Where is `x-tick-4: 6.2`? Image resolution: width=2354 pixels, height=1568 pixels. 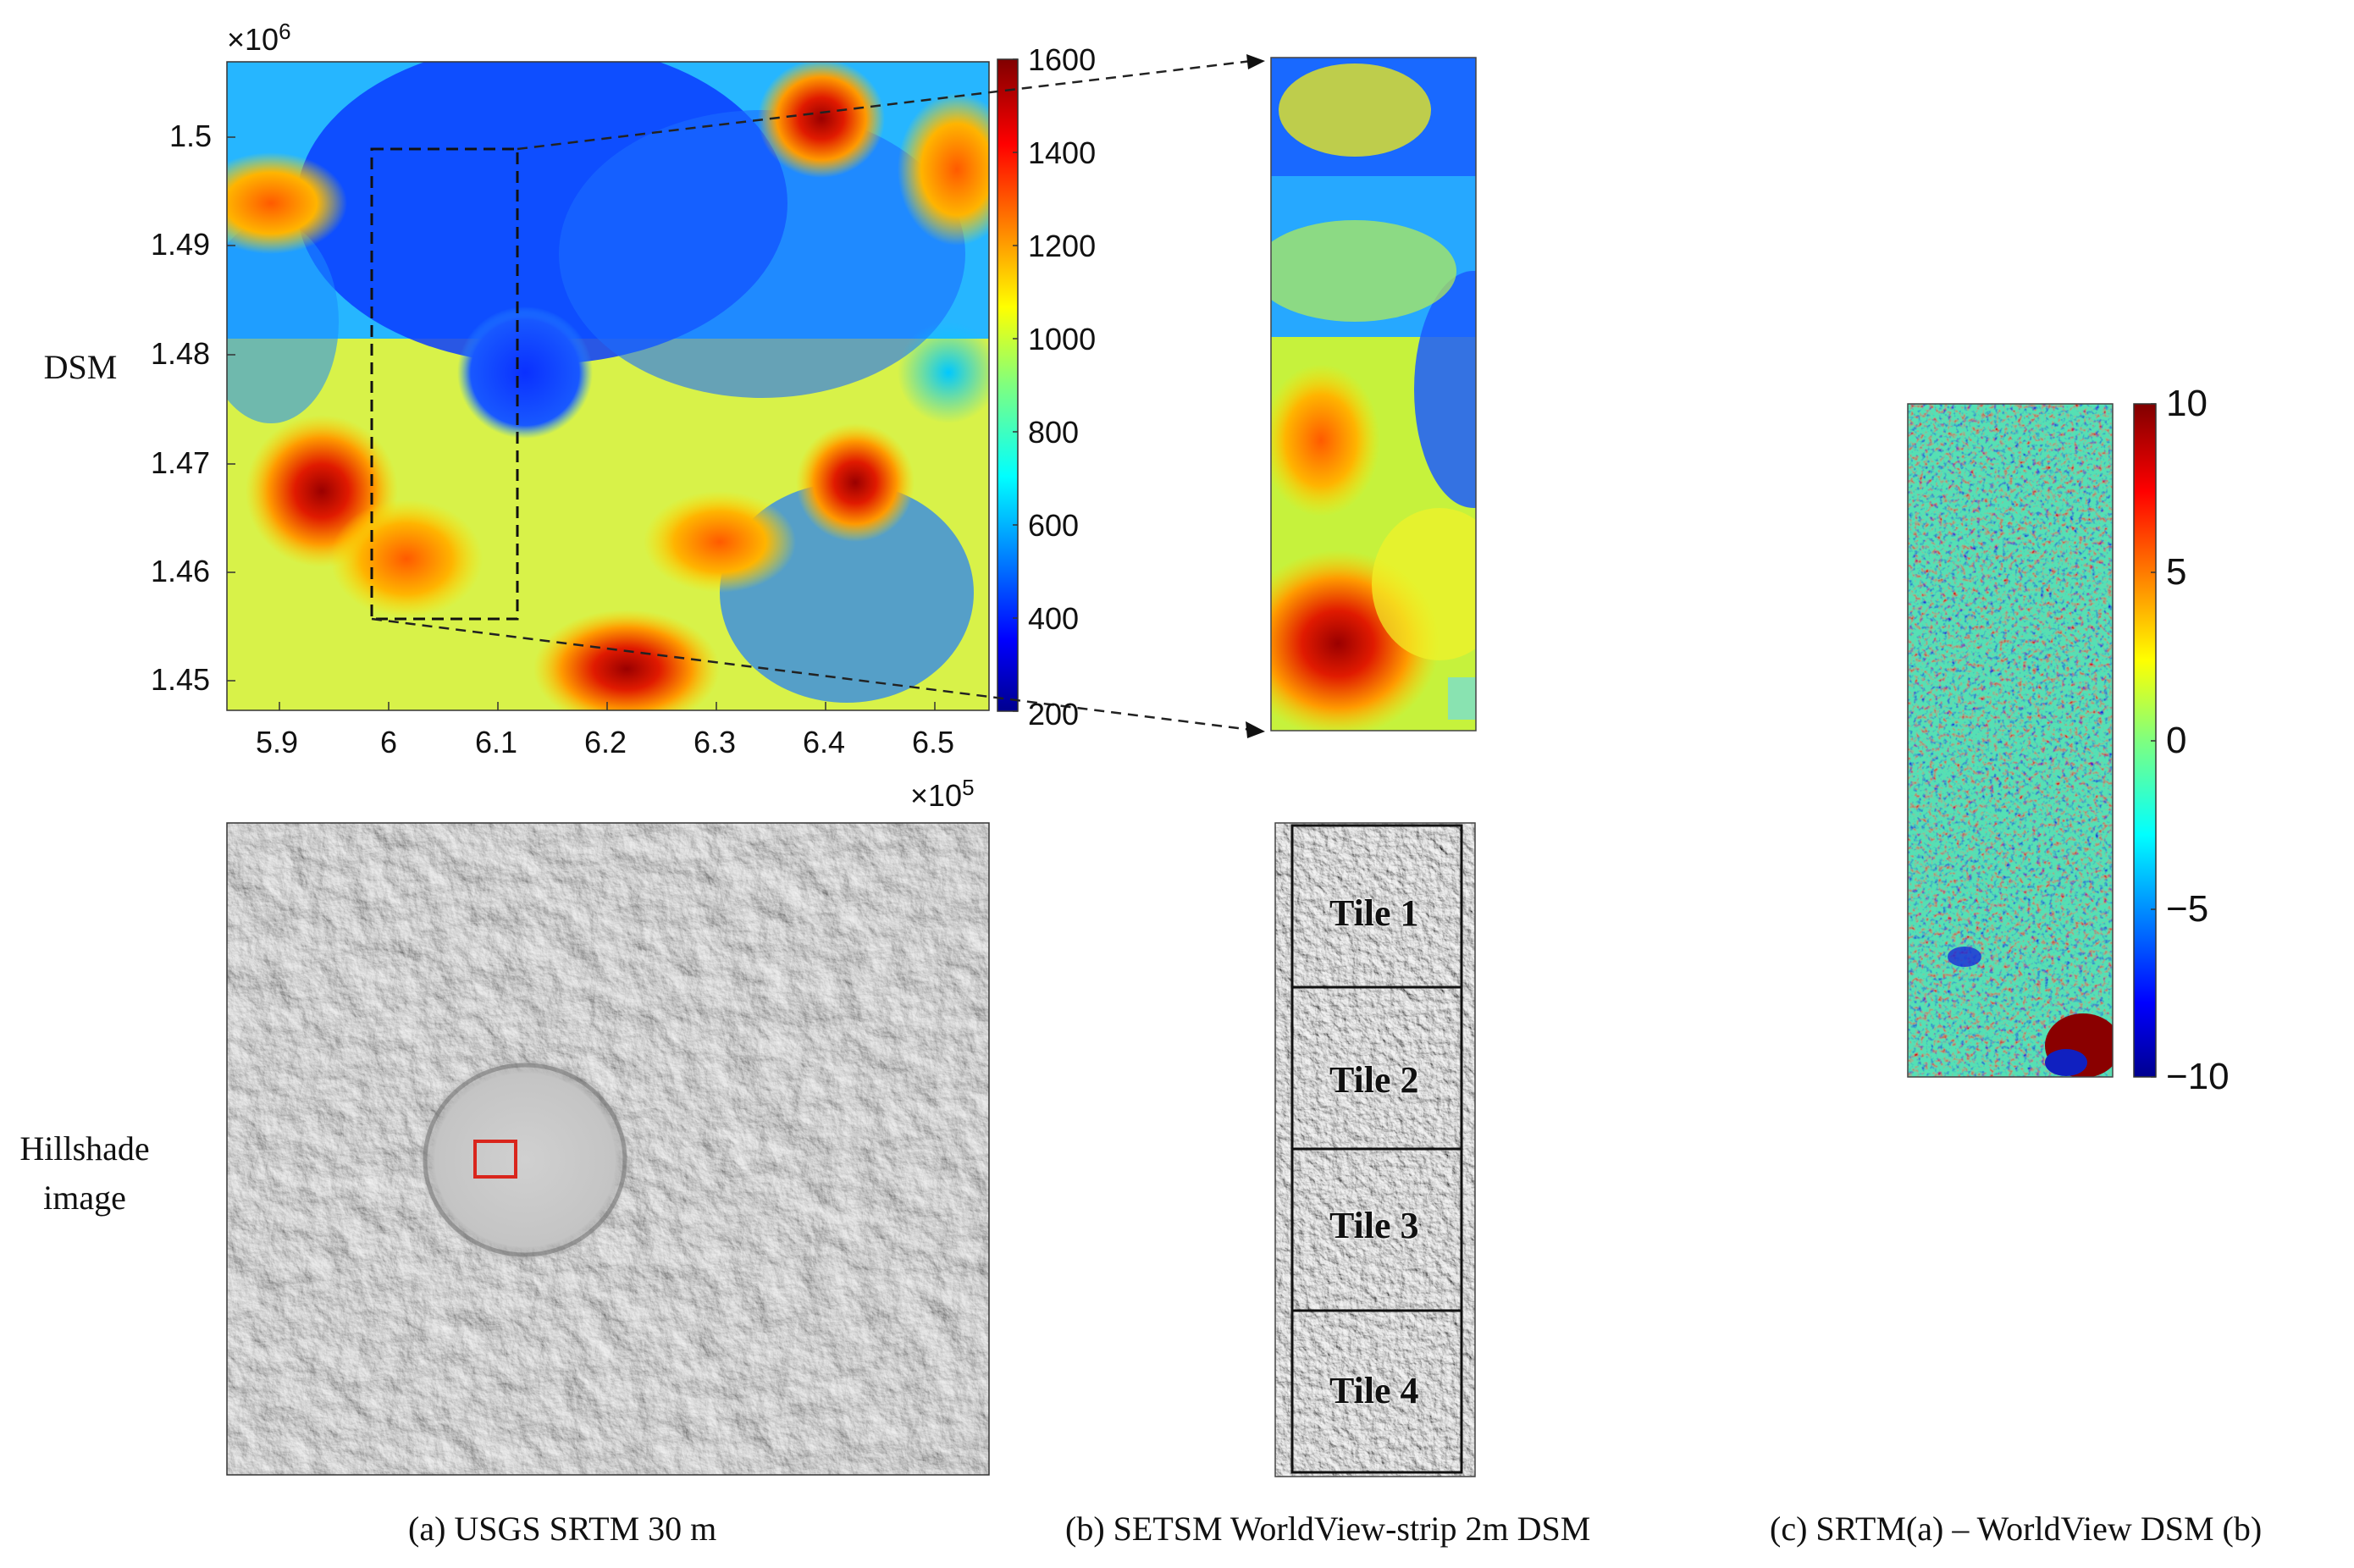 x-tick-4: 6.2 is located at coordinates (605, 742).